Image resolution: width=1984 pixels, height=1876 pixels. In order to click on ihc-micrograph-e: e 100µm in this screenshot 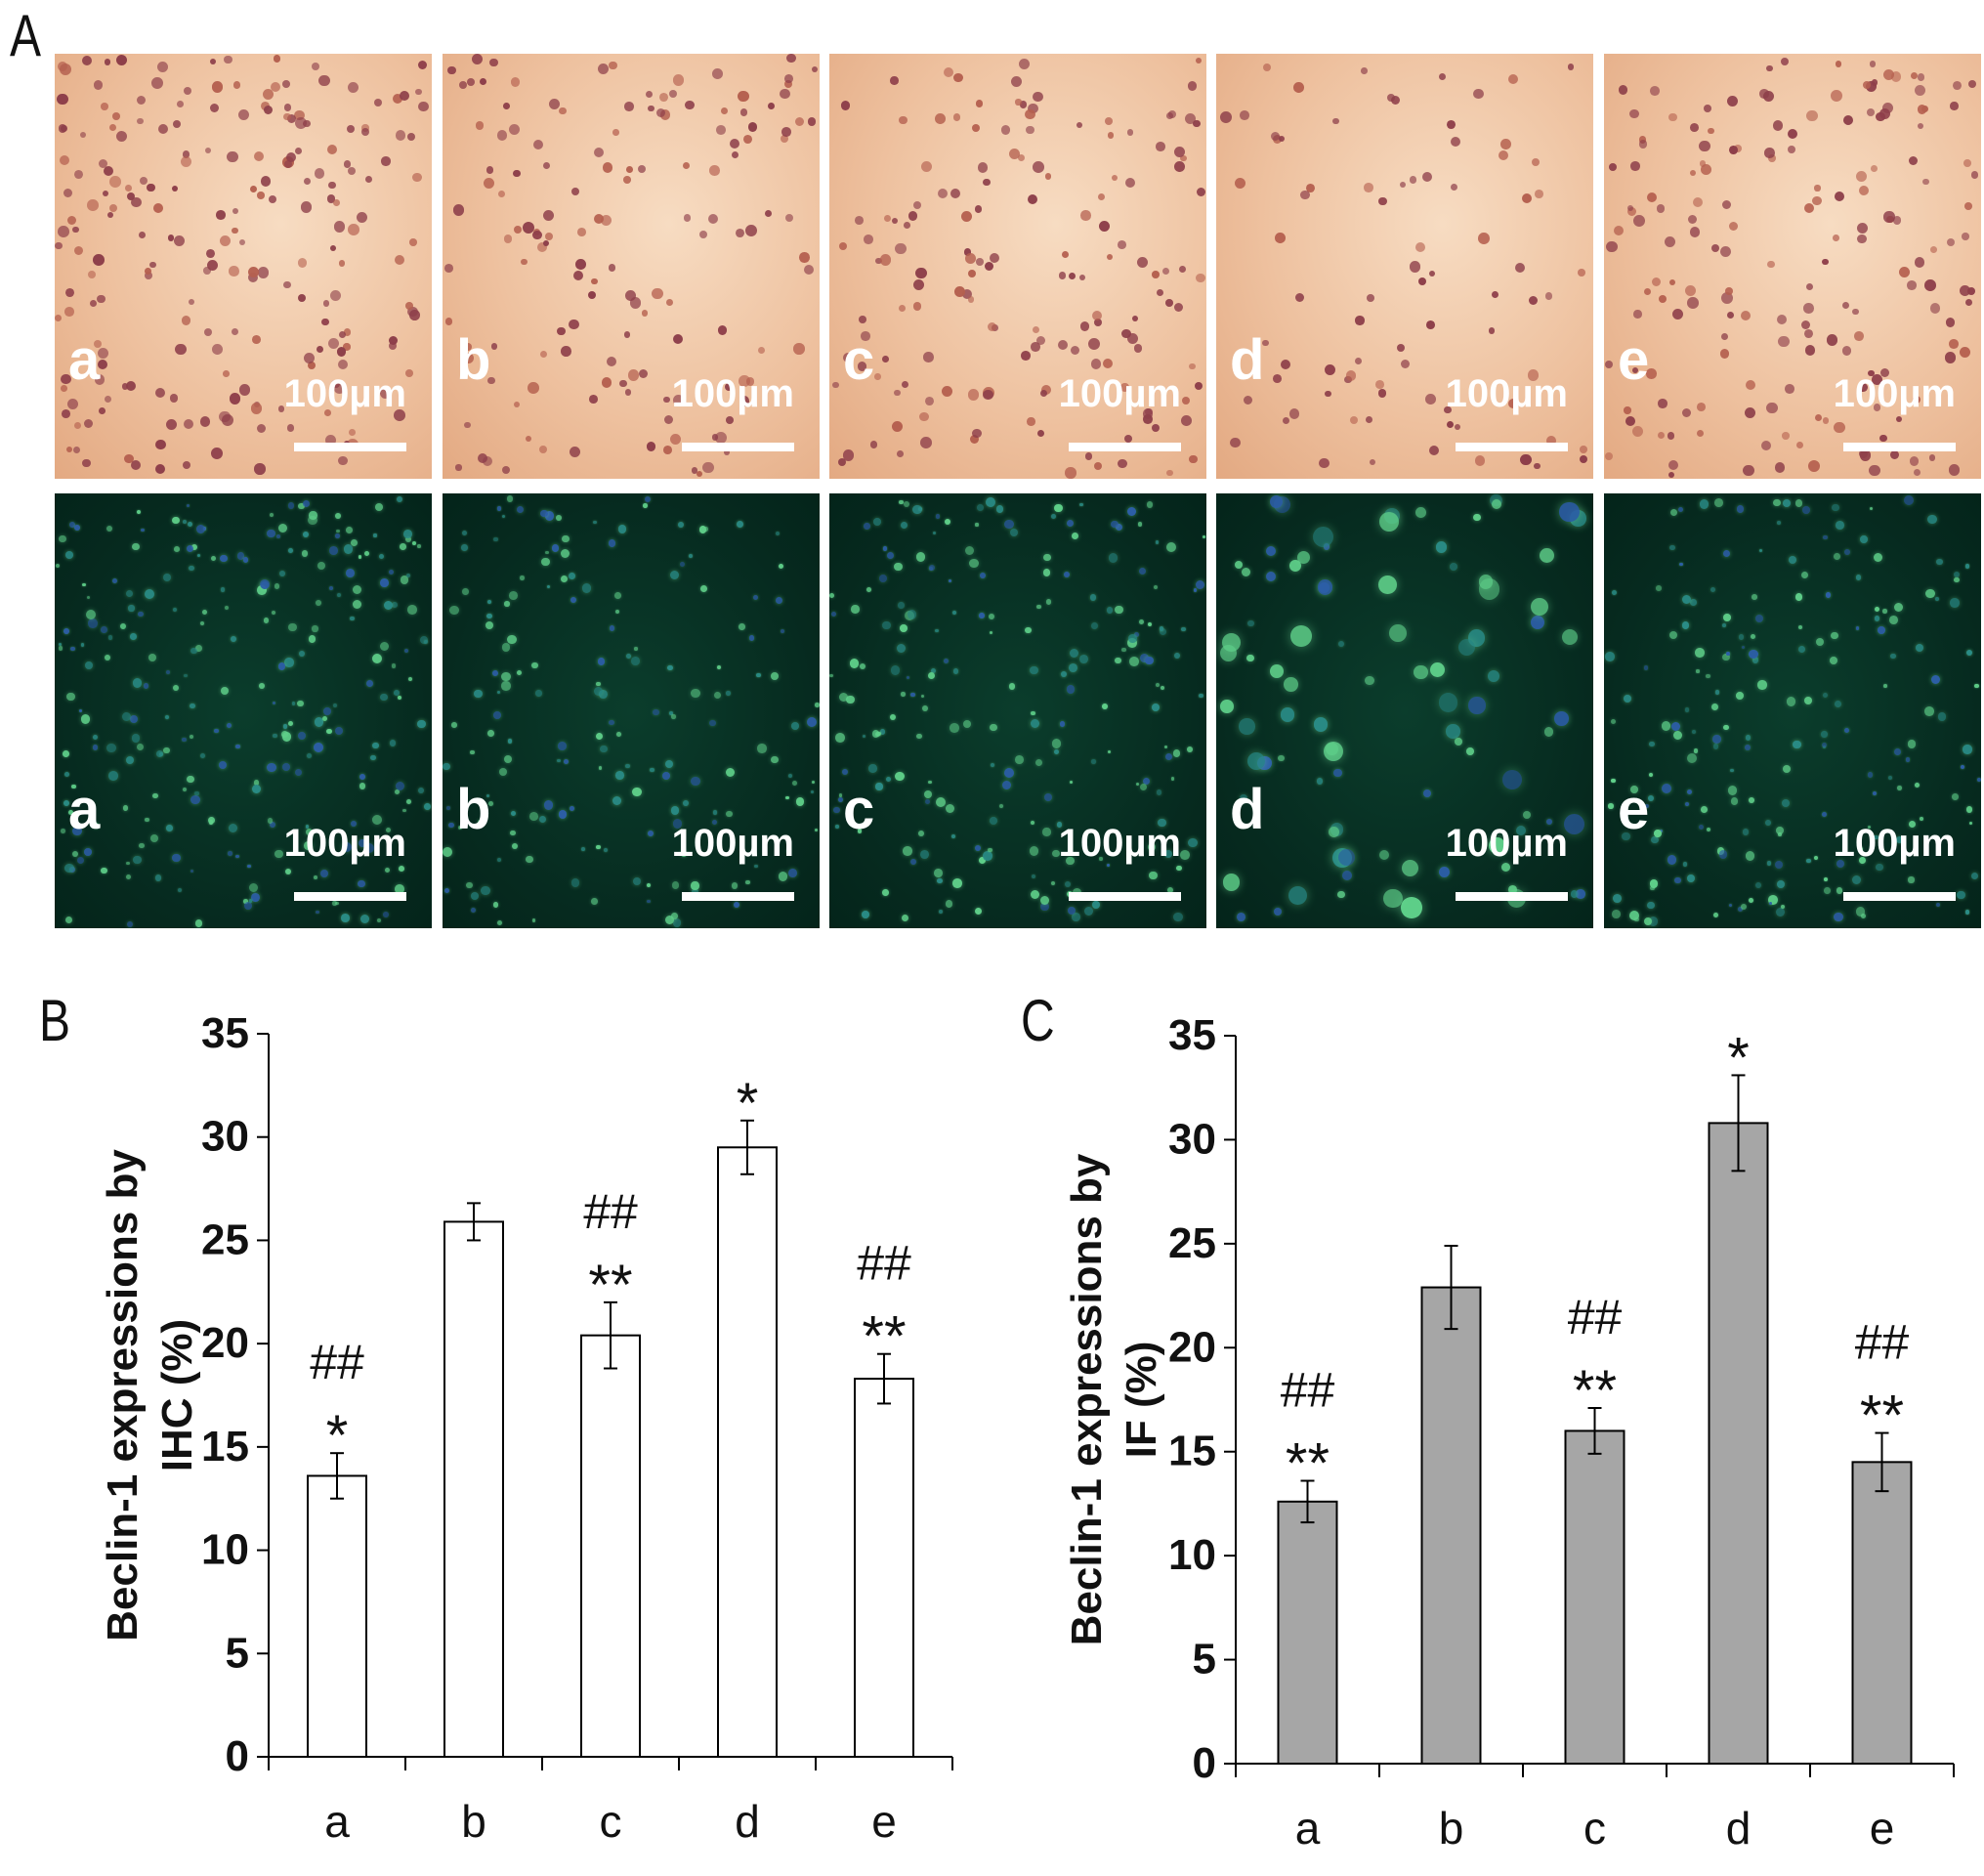, I will do `click(1792, 266)`.